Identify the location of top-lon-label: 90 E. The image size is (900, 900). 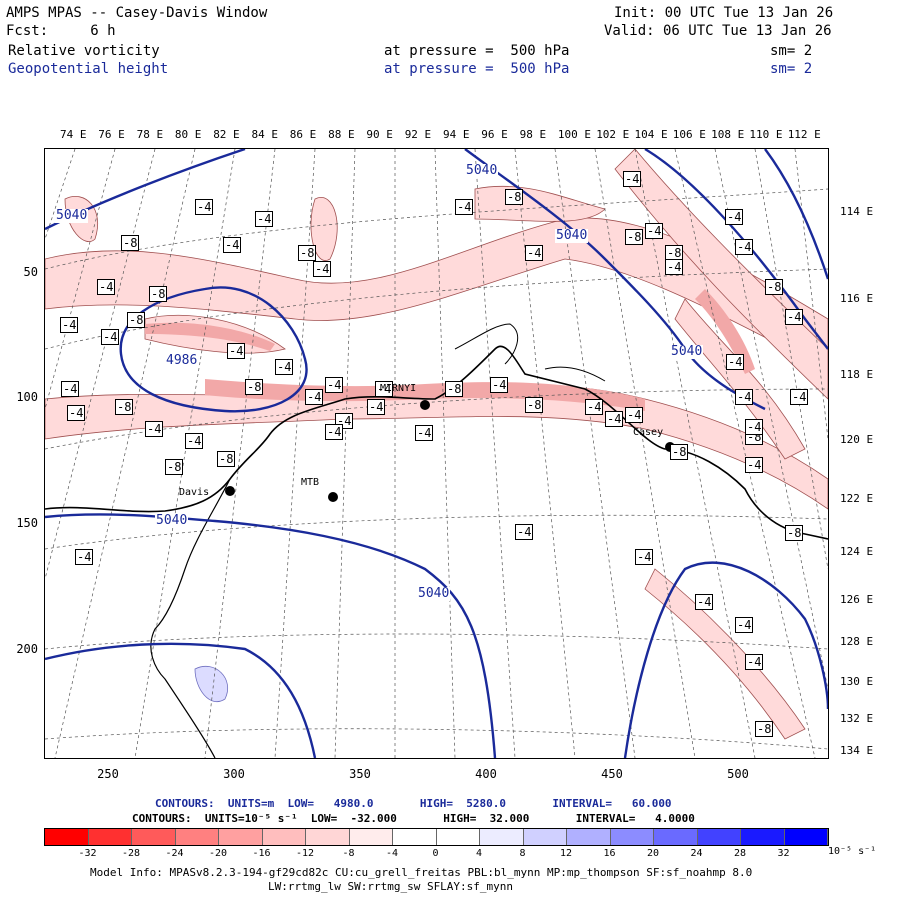
(379, 134).